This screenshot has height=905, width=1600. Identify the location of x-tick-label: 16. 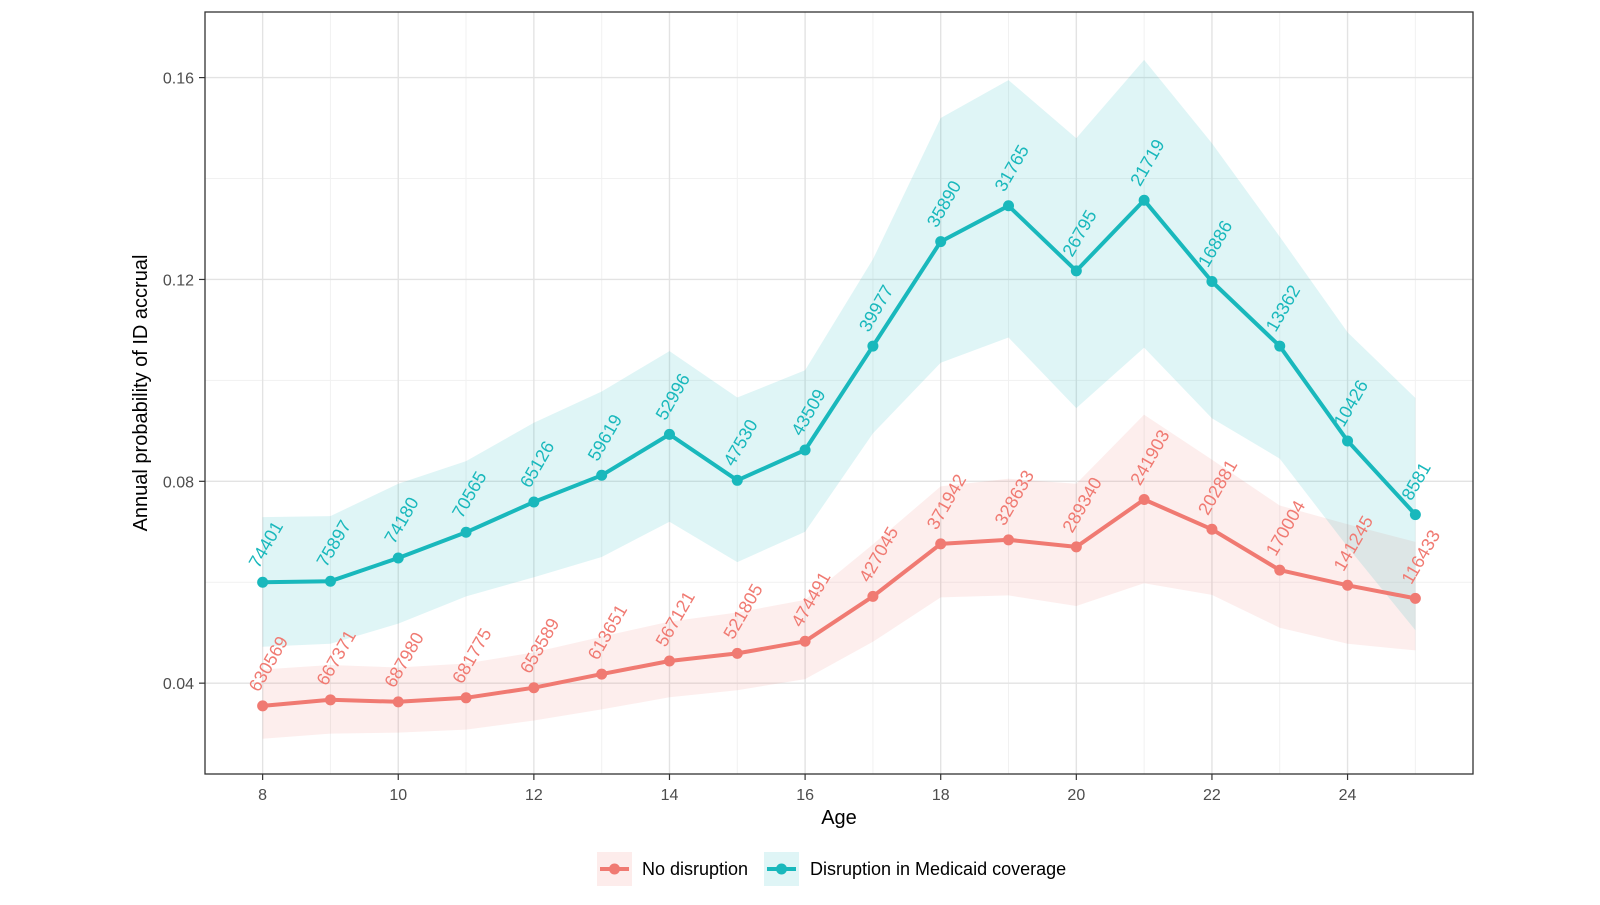
(805, 795).